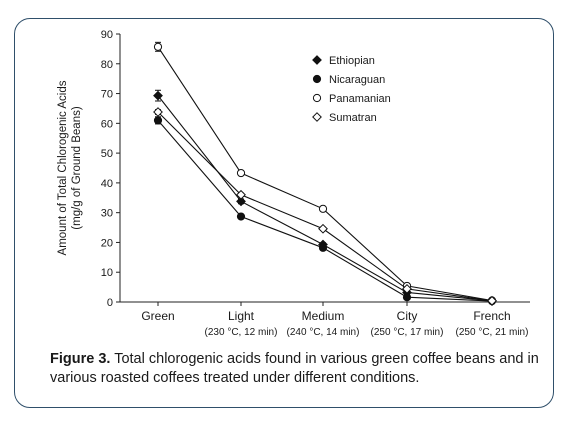 Image resolution: width=582 pixels, height=434 pixels. I want to click on x-tick-label: Light, so click(241, 316).